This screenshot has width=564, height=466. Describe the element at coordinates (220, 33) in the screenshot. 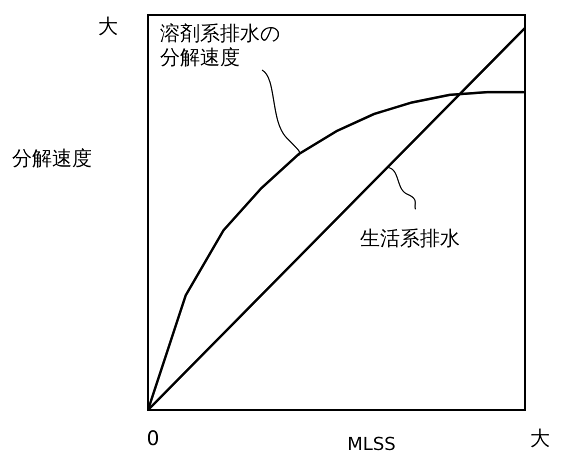

I see `series-label: 溶剤系排水の` at that location.